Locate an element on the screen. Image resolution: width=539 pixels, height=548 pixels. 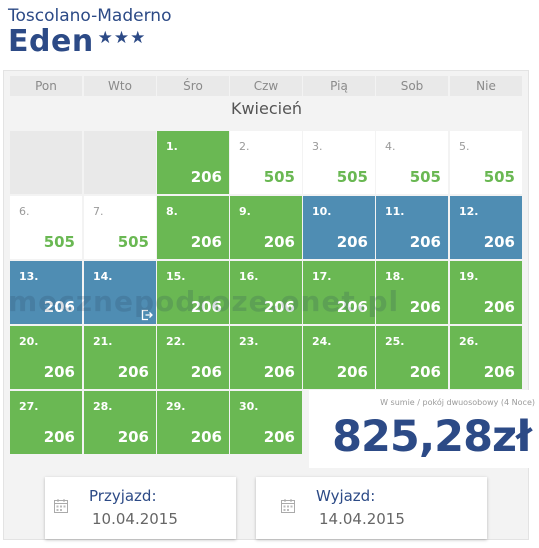
day-cell: 7. 505 is located at coordinates (120, 227).